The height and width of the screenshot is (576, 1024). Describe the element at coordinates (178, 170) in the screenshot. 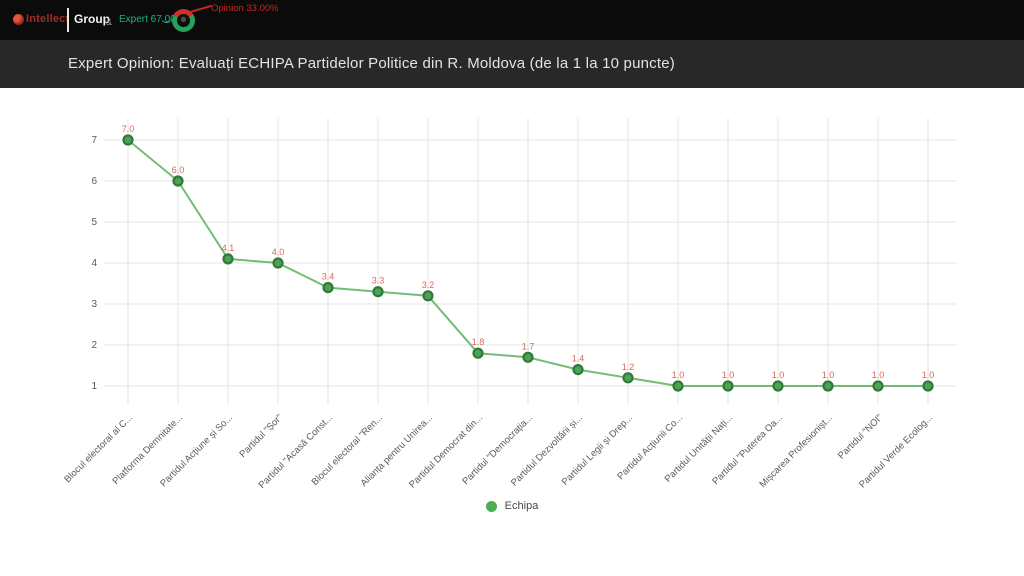

I see `data-point-value-label: 6.0` at that location.